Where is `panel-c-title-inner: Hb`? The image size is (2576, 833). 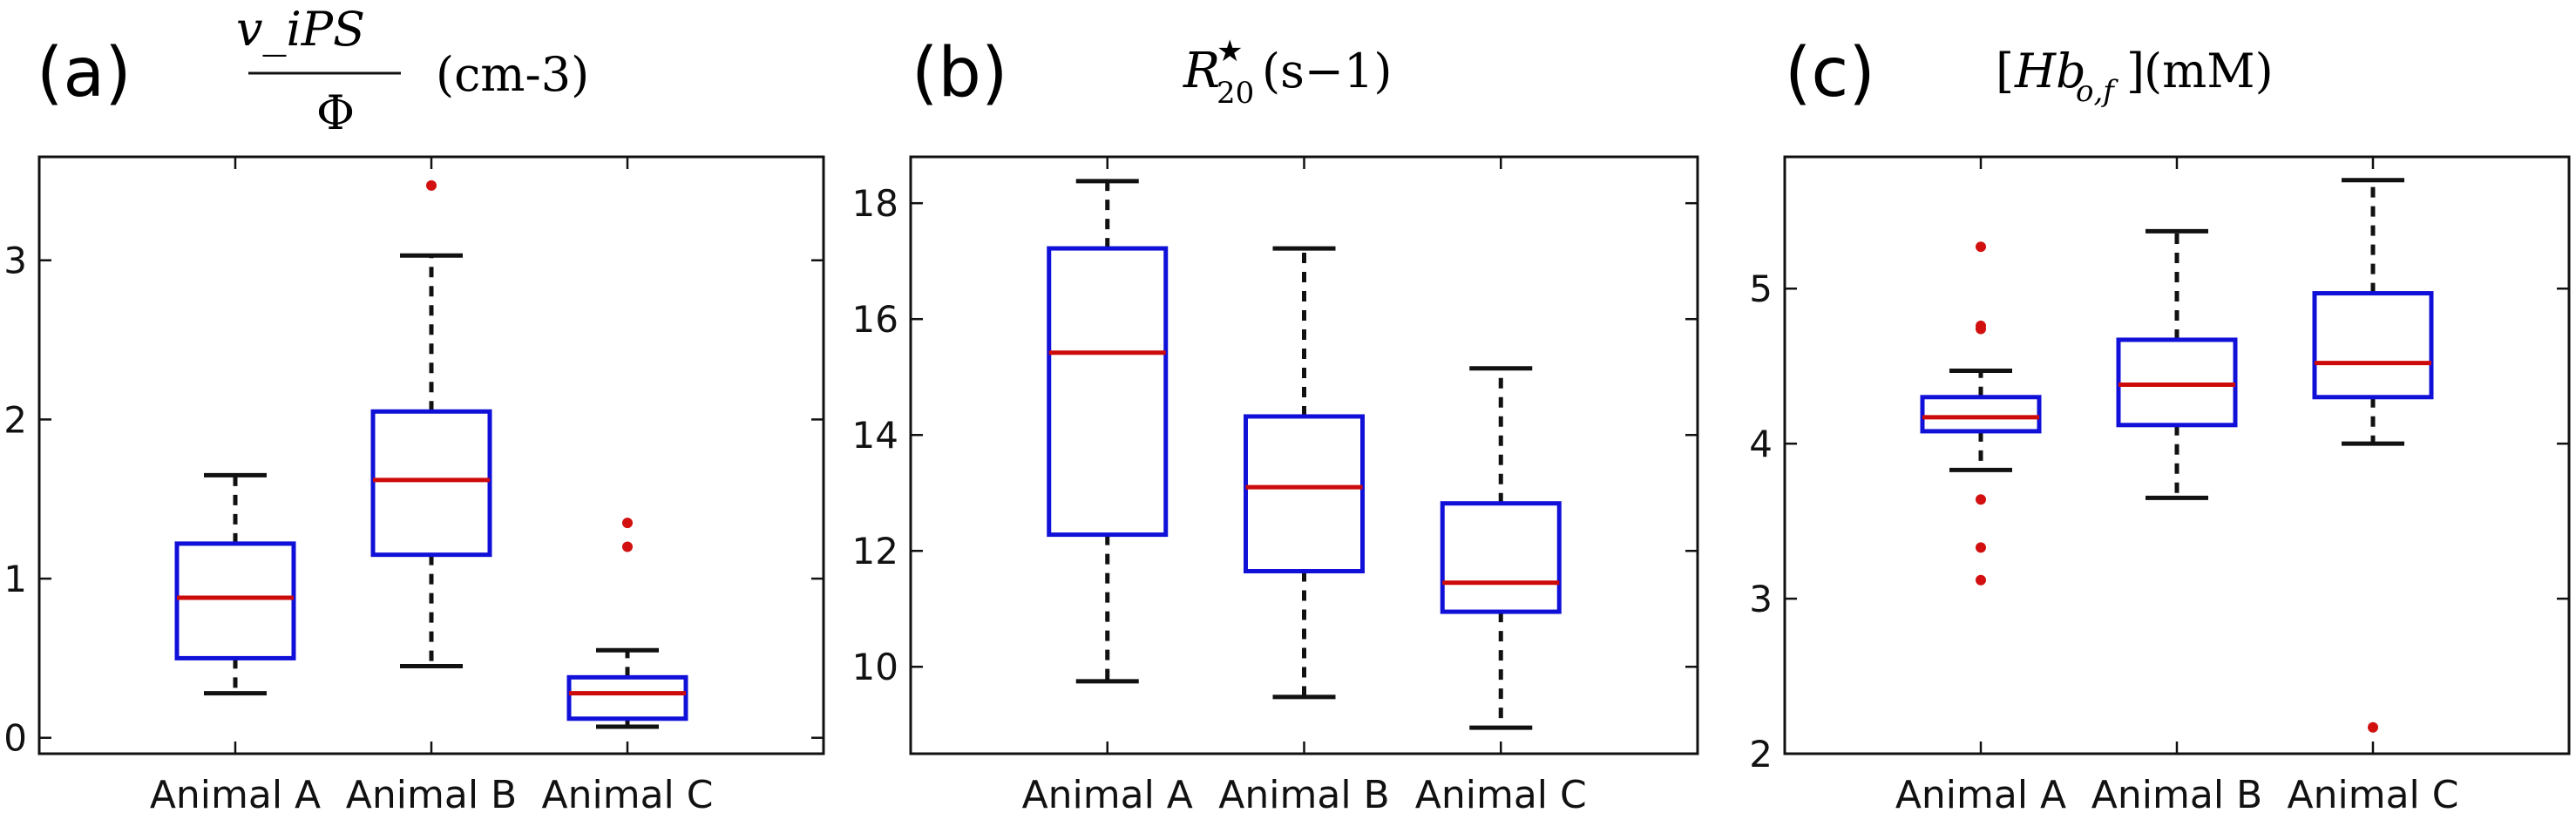 panel-c-title-inner: Hb is located at coordinates (2050, 71).